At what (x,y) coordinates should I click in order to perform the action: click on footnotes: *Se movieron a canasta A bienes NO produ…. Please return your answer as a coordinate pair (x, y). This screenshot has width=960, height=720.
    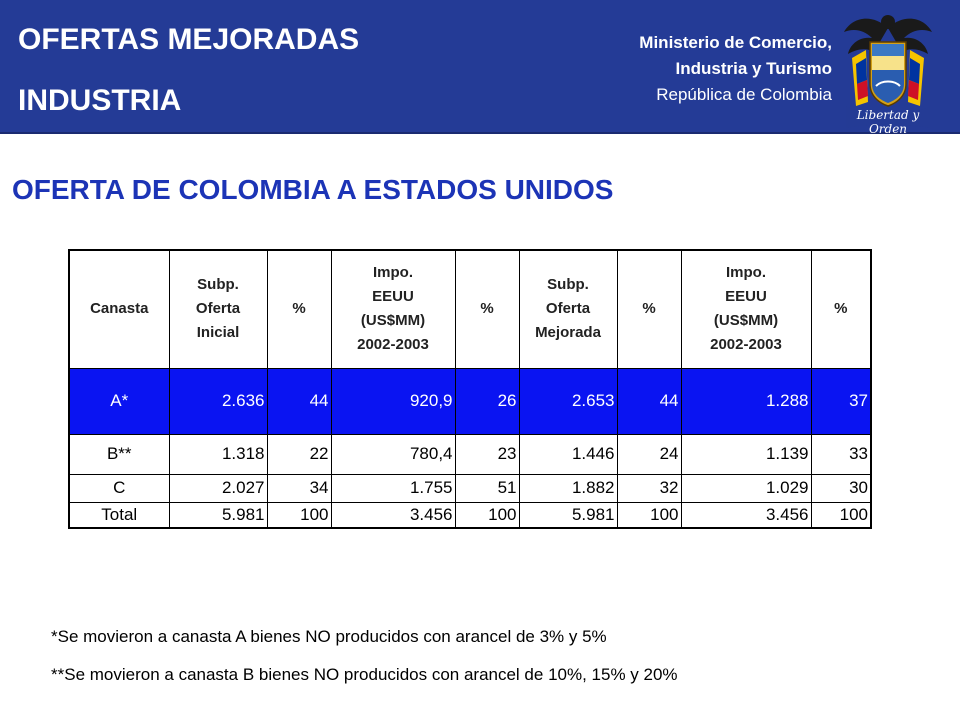
    Looking at the image, I should click on (364, 656).